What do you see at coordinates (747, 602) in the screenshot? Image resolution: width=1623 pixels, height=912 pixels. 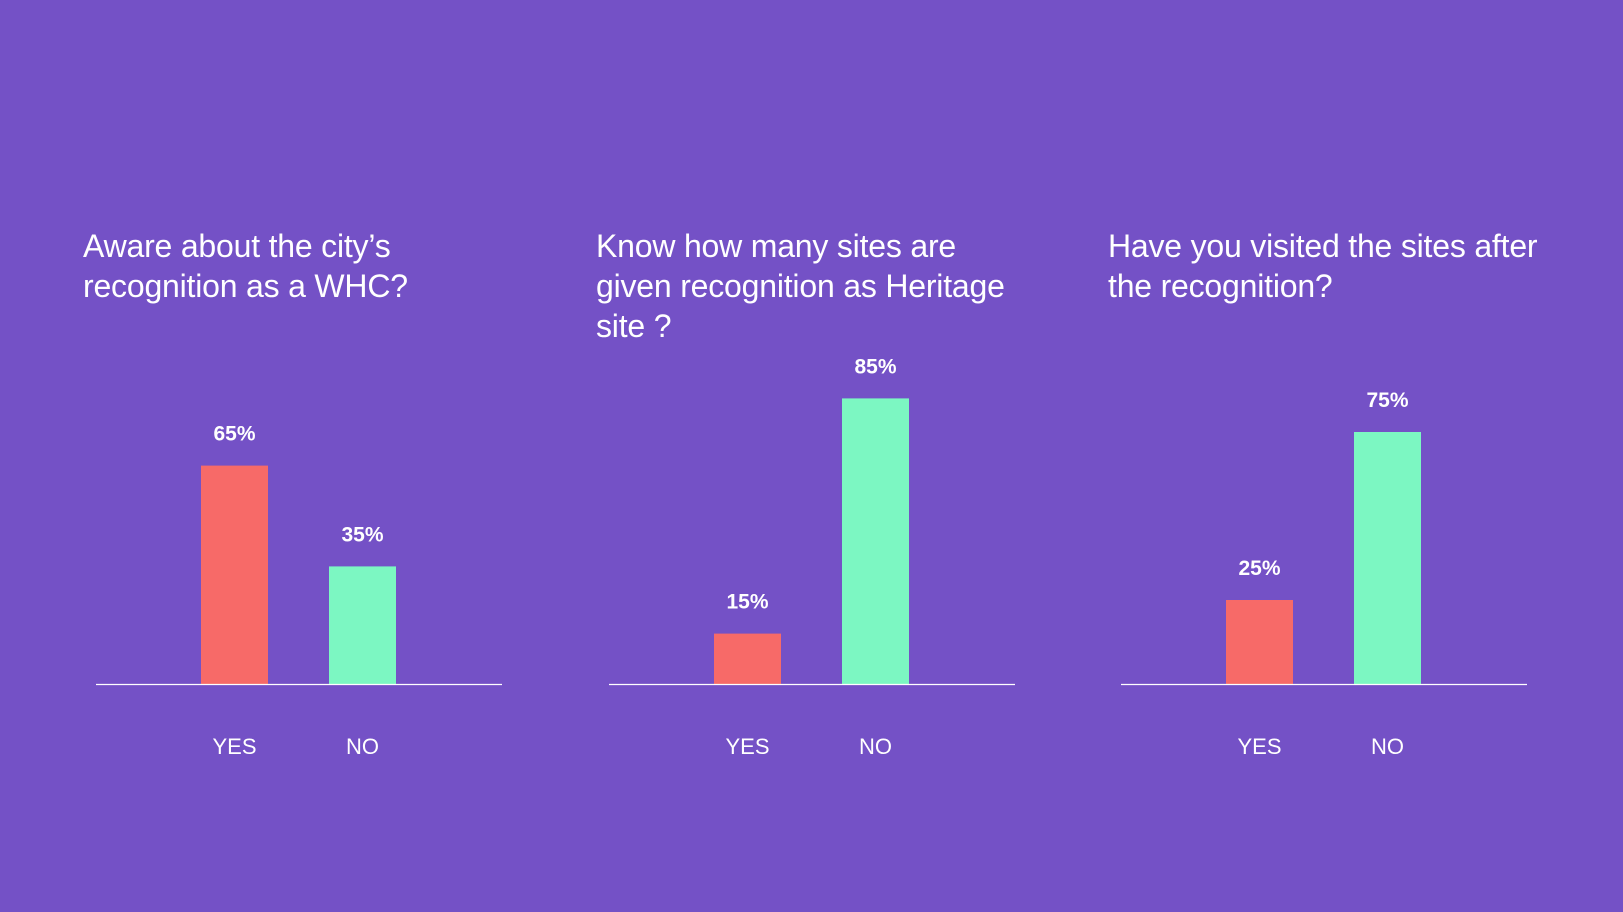 I see `value-label-yes: 15%` at bounding box center [747, 602].